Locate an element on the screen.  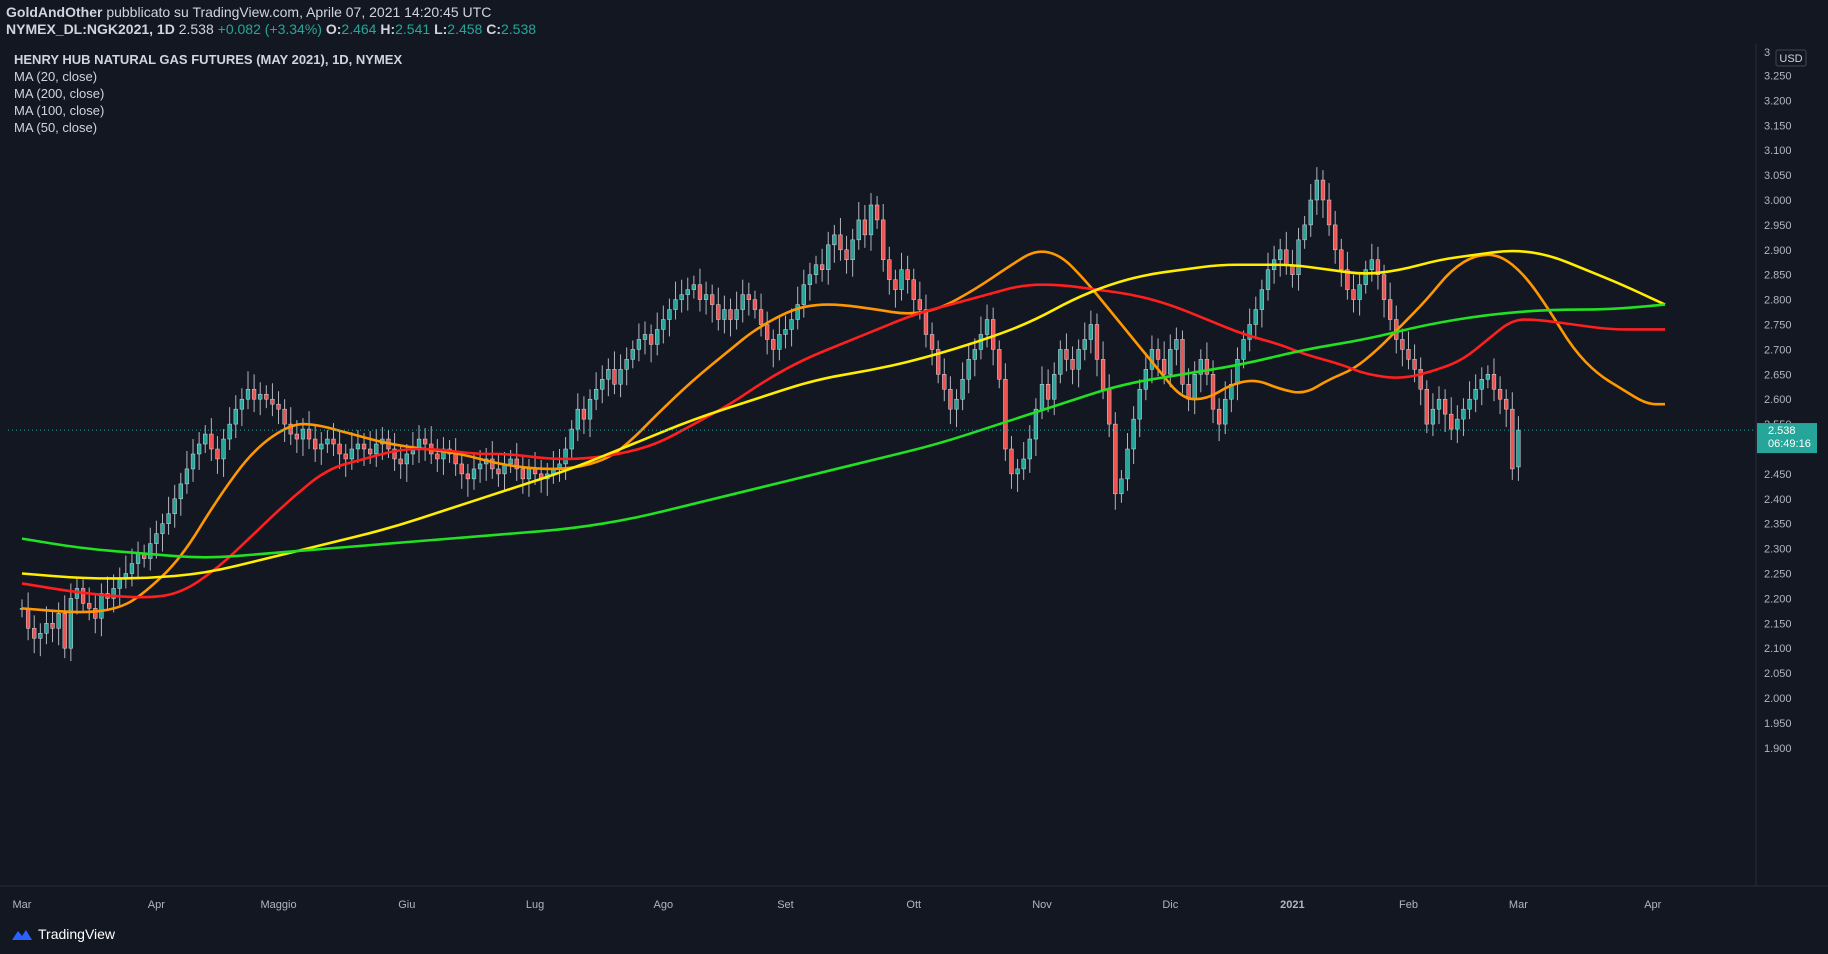
price-tick-label: 2.400 is located at coordinates (1778, 500).